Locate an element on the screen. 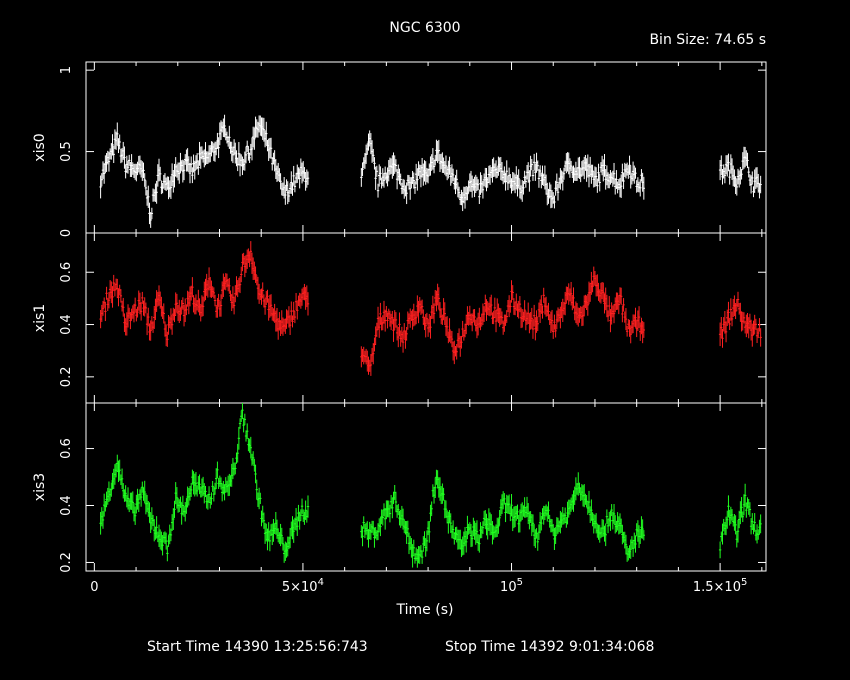 This screenshot has height=680, width=850. x-tick-label: 1.5×105 is located at coordinates (720, 586).